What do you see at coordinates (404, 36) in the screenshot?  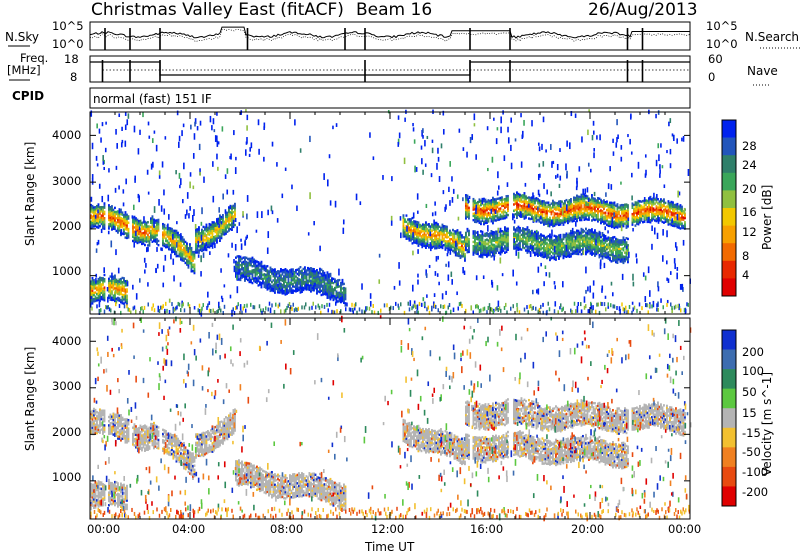 I see `nsky-strip` at bounding box center [404, 36].